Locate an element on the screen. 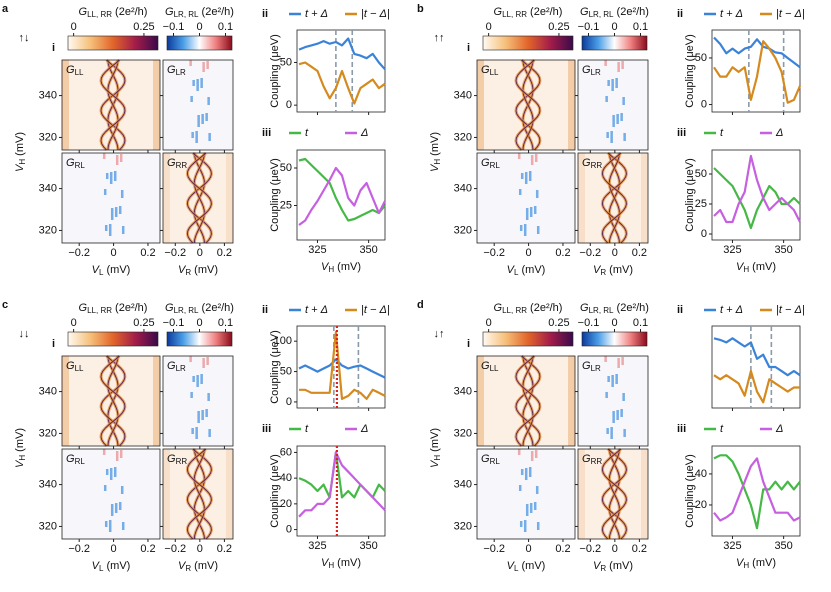 The height and width of the screenshot is (592, 831). x-tick-label: 325 is located at coordinates (732, 250).